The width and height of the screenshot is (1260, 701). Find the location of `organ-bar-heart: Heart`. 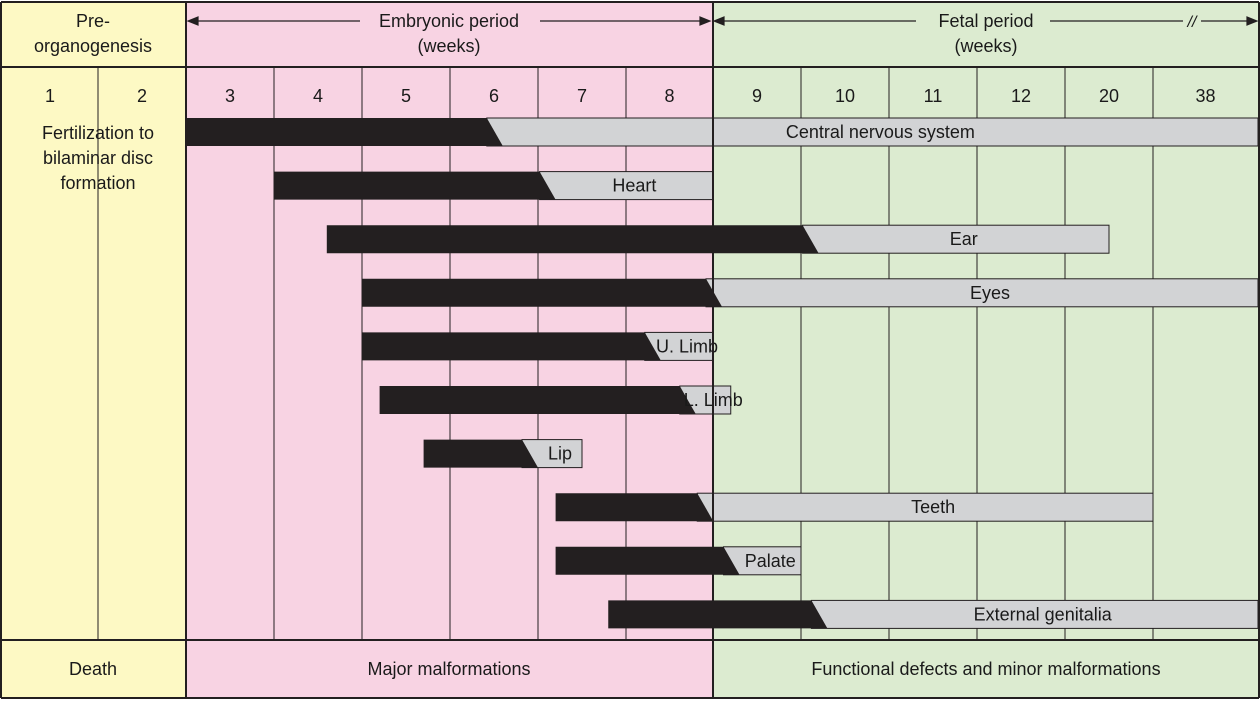

organ-bar-heart: Heart is located at coordinates (494, 186).